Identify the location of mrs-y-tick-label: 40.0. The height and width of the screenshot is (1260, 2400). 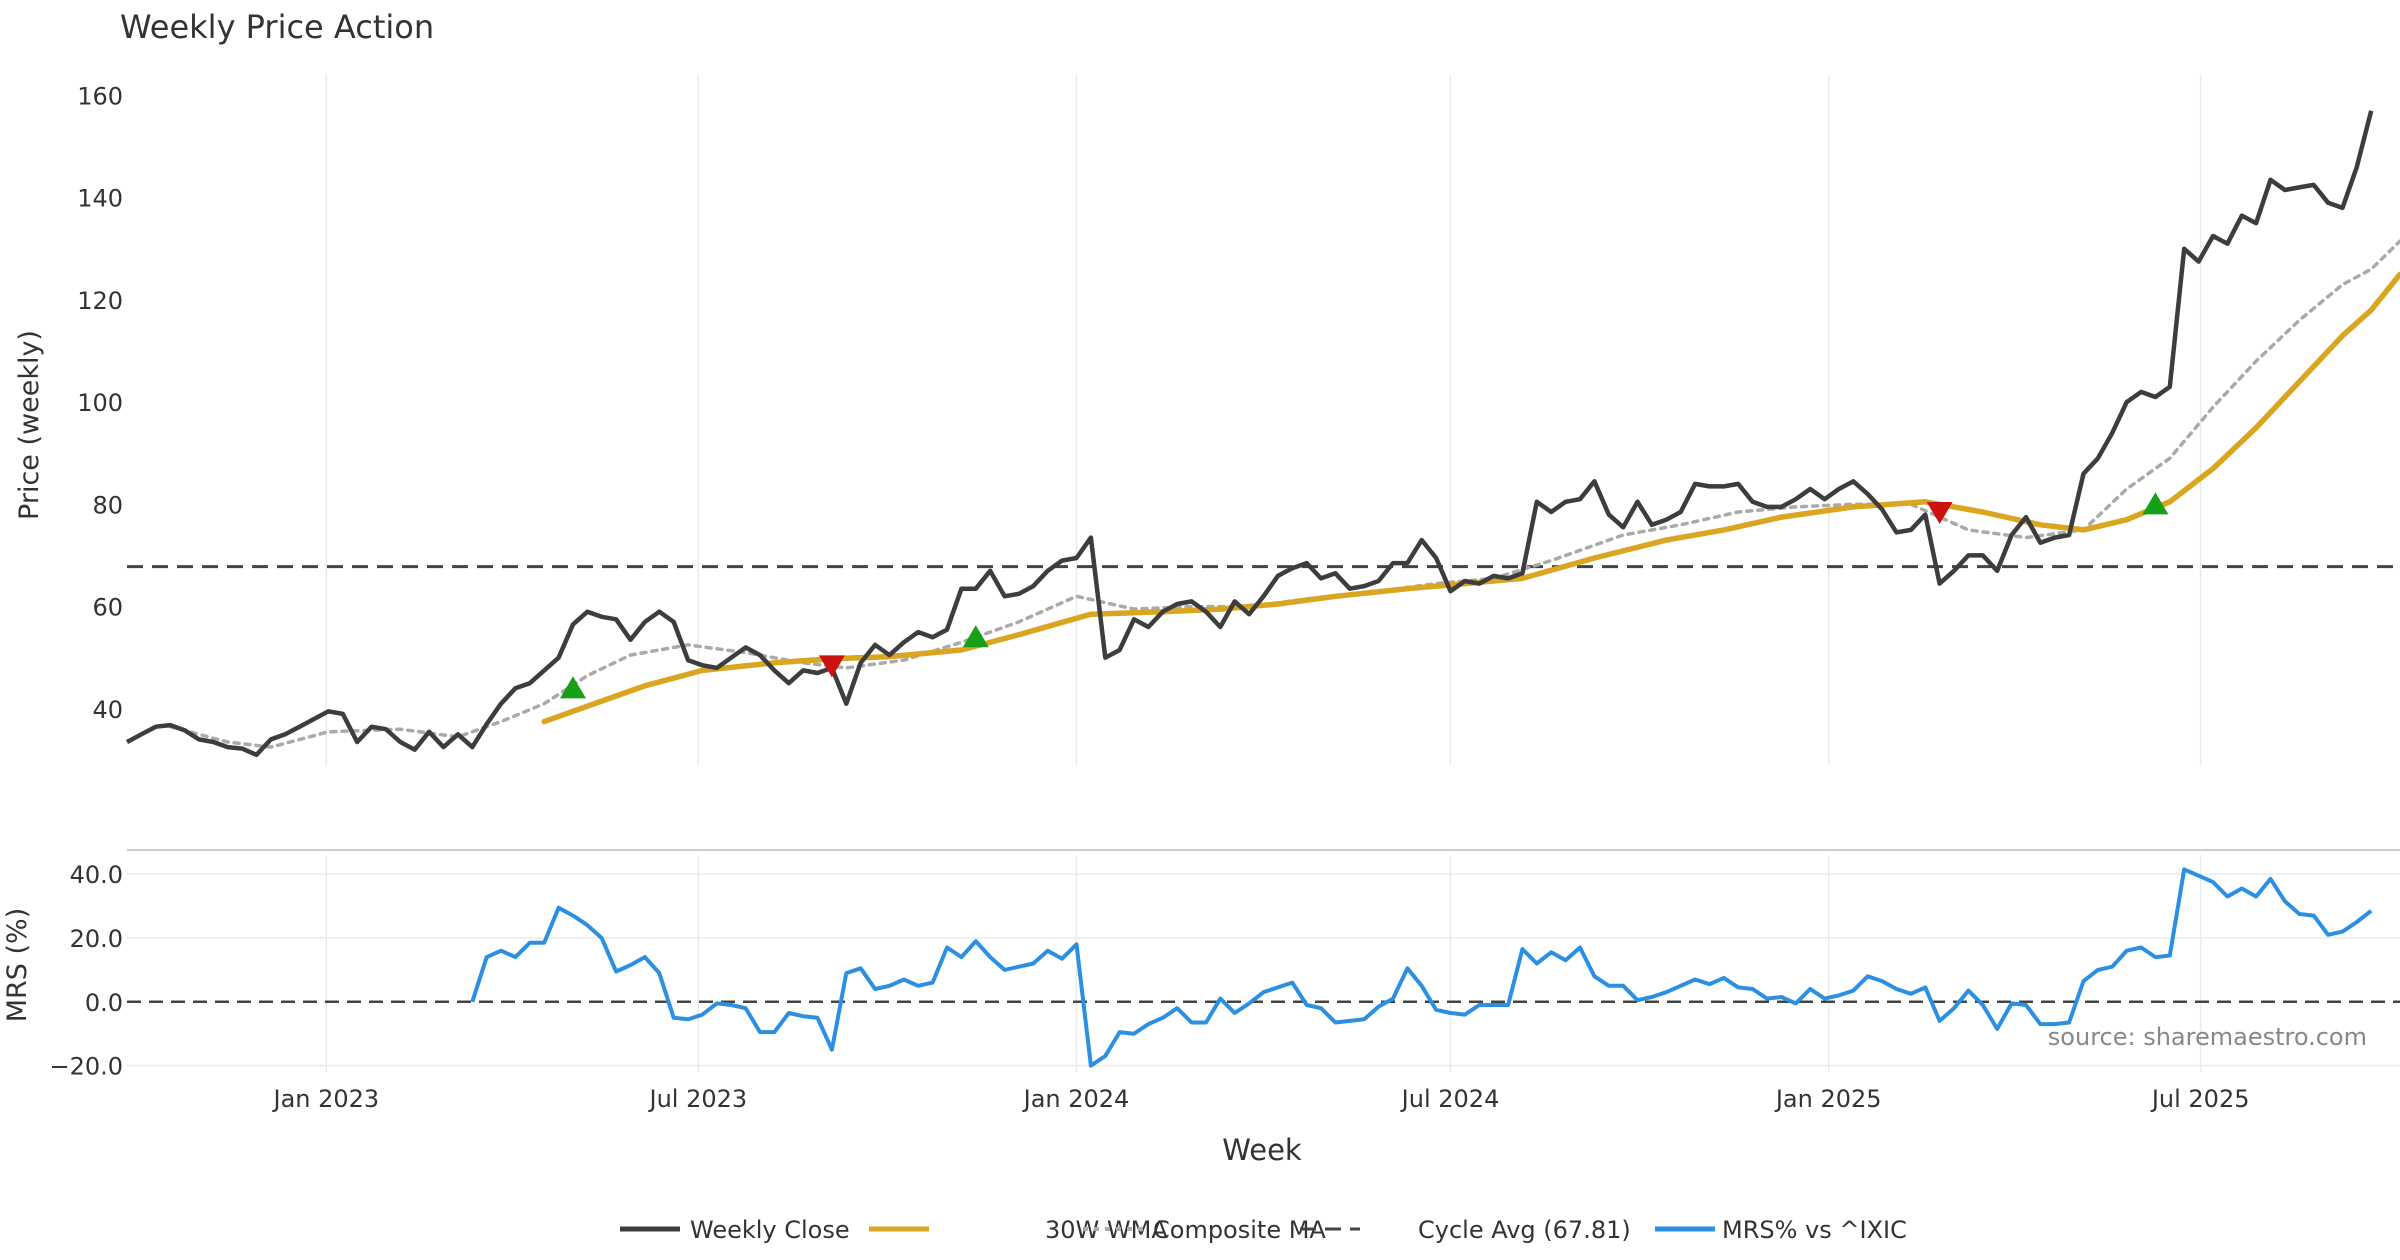
(96, 875).